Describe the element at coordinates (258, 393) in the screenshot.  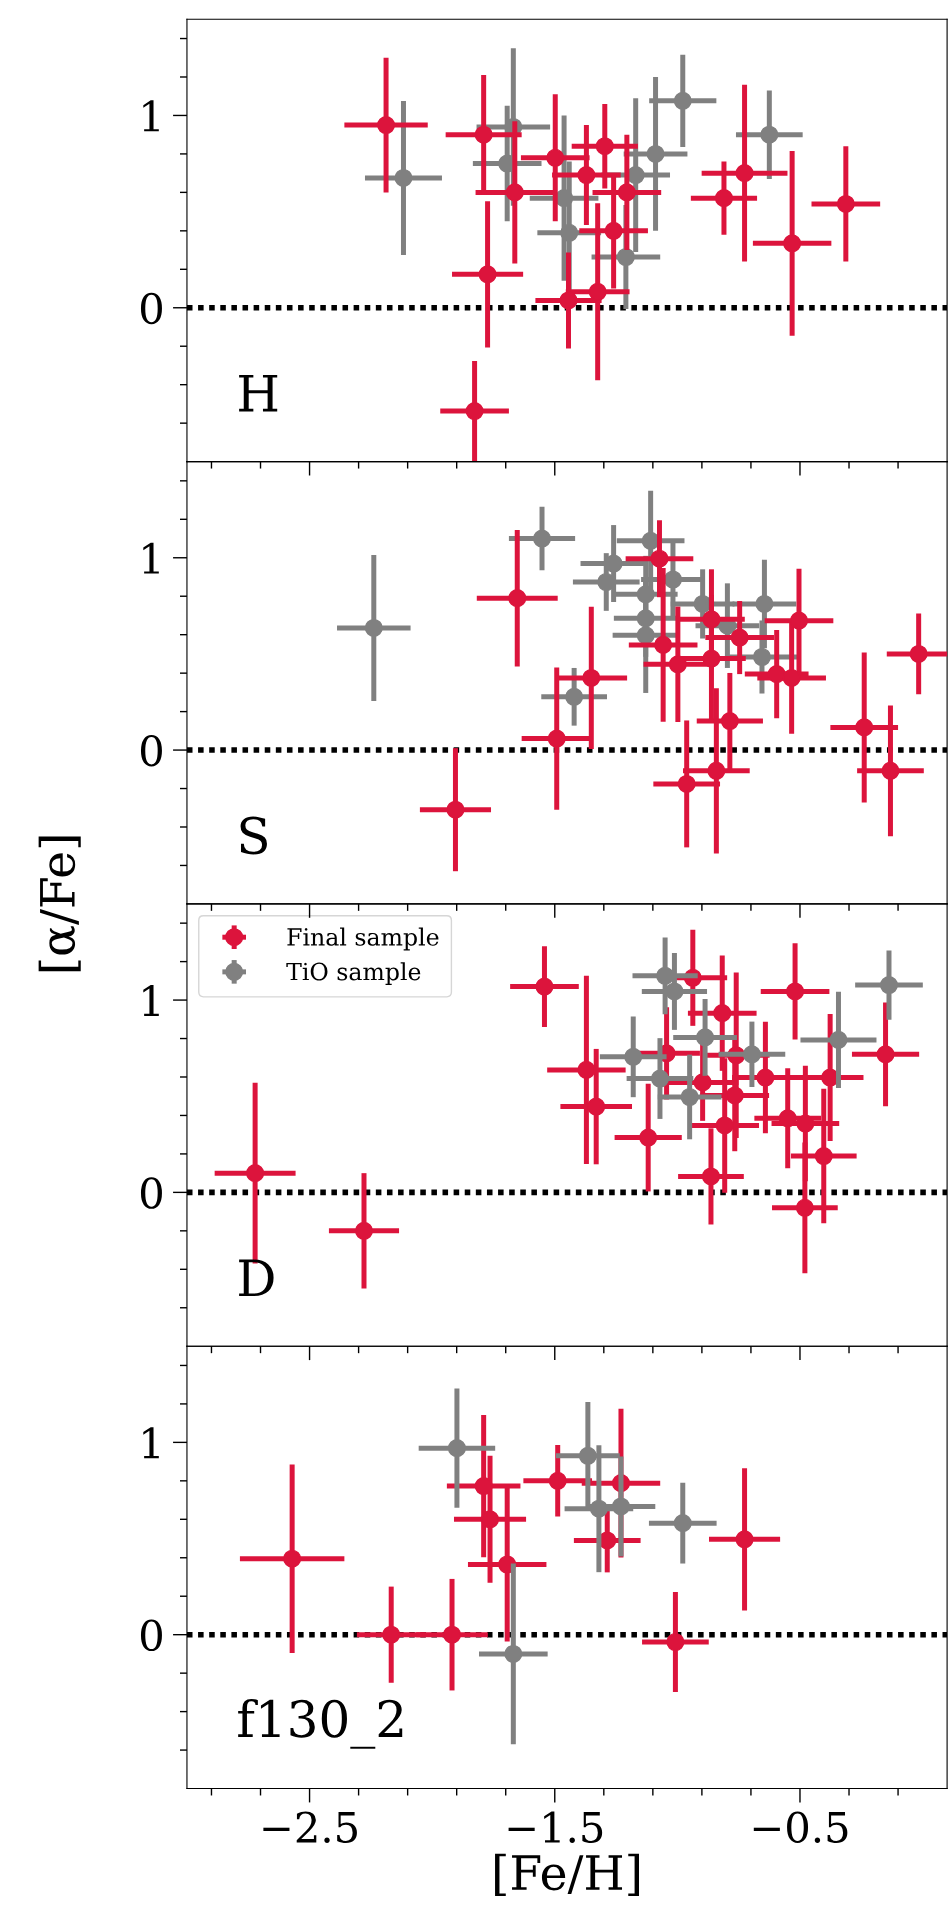
I see `annotation: H` at that location.